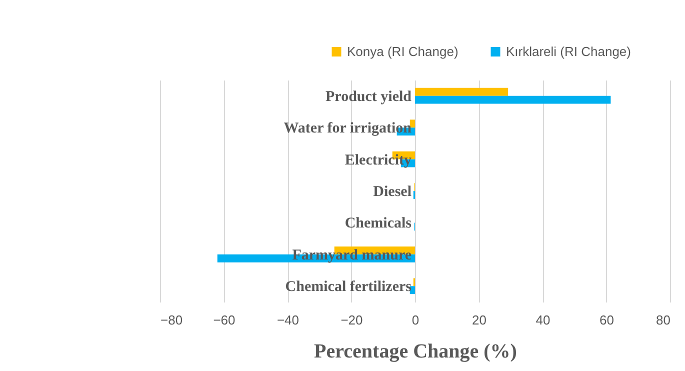 Image resolution: width=685 pixels, height=371 pixels. Describe the element at coordinates (543, 320) in the screenshot. I see `x-tick-label: 40` at that location.